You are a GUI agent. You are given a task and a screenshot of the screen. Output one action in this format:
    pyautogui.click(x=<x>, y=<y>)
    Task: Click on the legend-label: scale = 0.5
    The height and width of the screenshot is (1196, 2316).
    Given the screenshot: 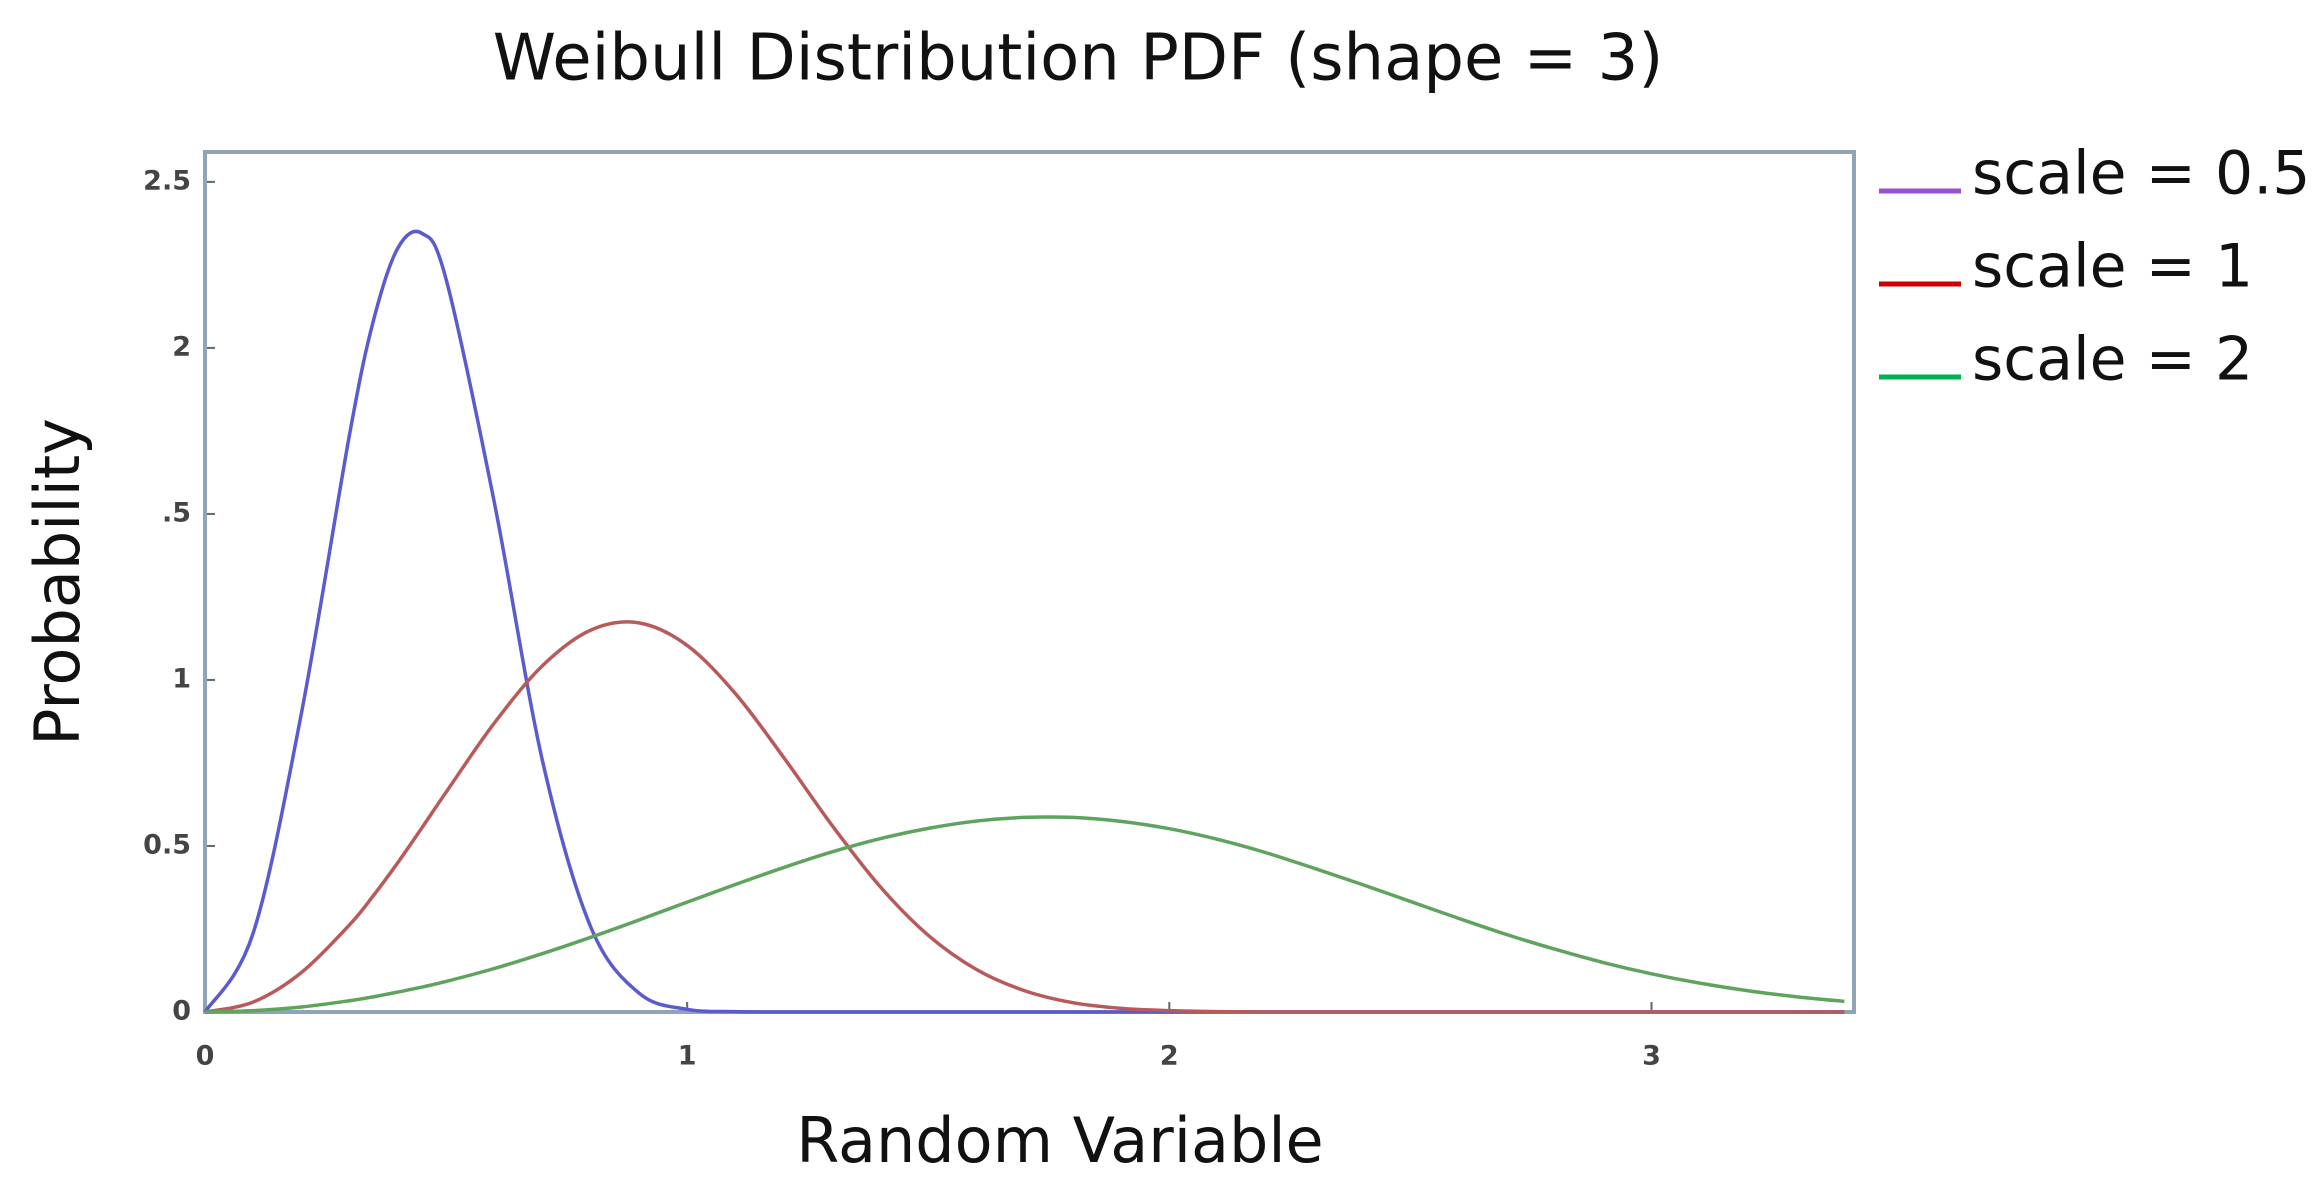 What is the action you would take?
    pyautogui.click(x=2141, y=174)
    